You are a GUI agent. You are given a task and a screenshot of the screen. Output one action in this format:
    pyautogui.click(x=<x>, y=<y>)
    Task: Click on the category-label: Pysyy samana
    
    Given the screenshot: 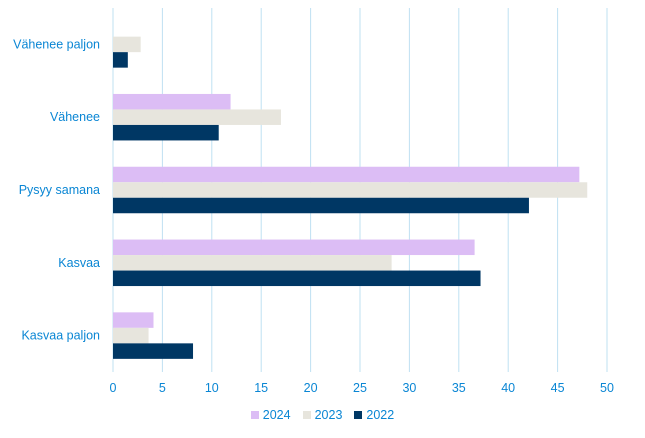 What is the action you would take?
    pyautogui.click(x=59, y=190)
    